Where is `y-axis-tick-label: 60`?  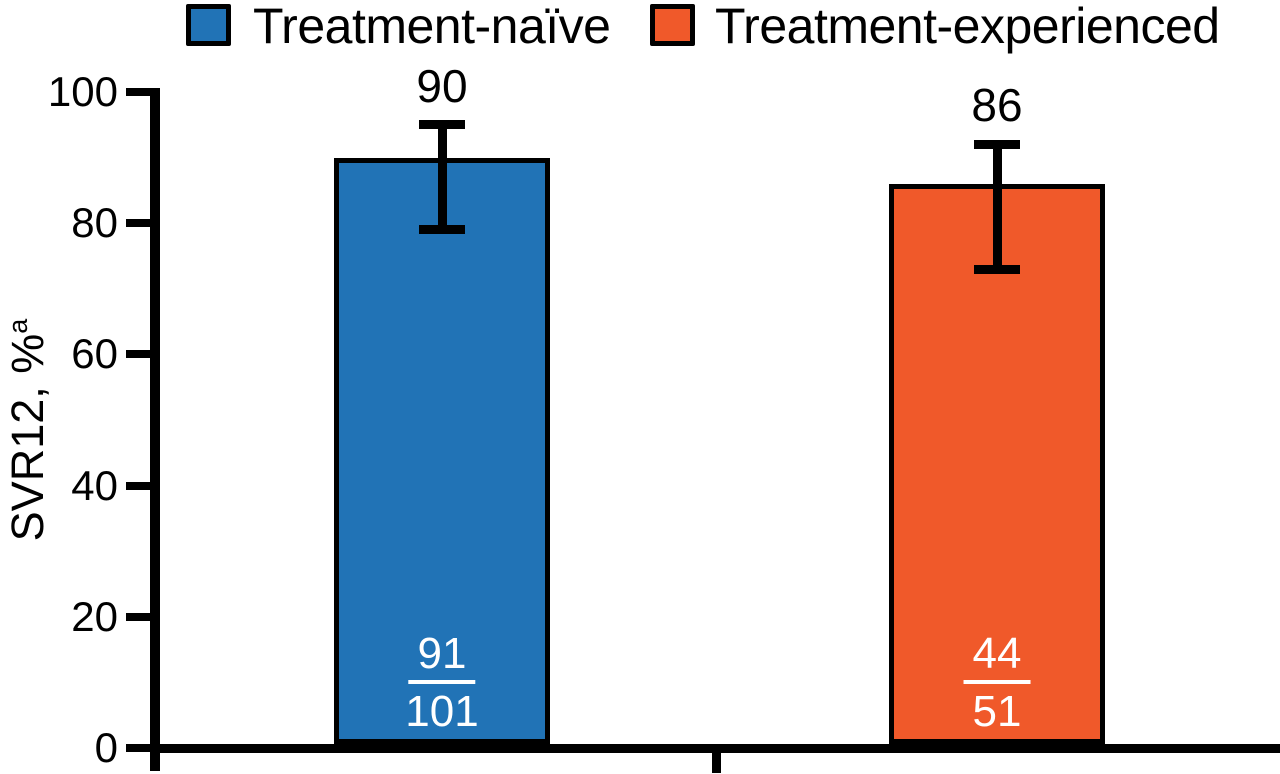 y-axis-tick-label: 60 is located at coordinates (94, 354).